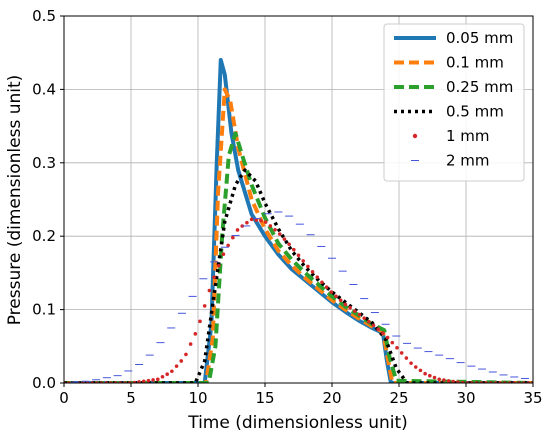 Image resolution: width=550 pixels, height=435 pixels. I want to click on legend-item-1-mm: 1 mm, so click(451, 136).